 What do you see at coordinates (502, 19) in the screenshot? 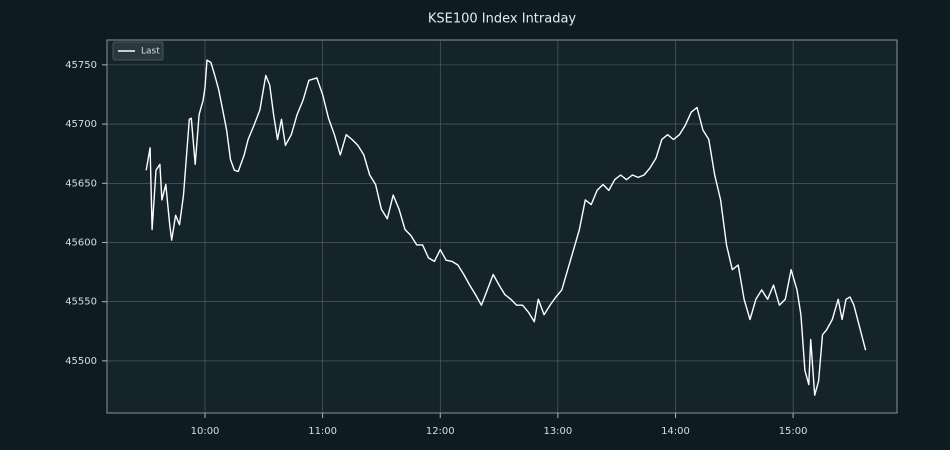
I see `chart-title: KSE100 Index Intraday` at bounding box center [502, 19].